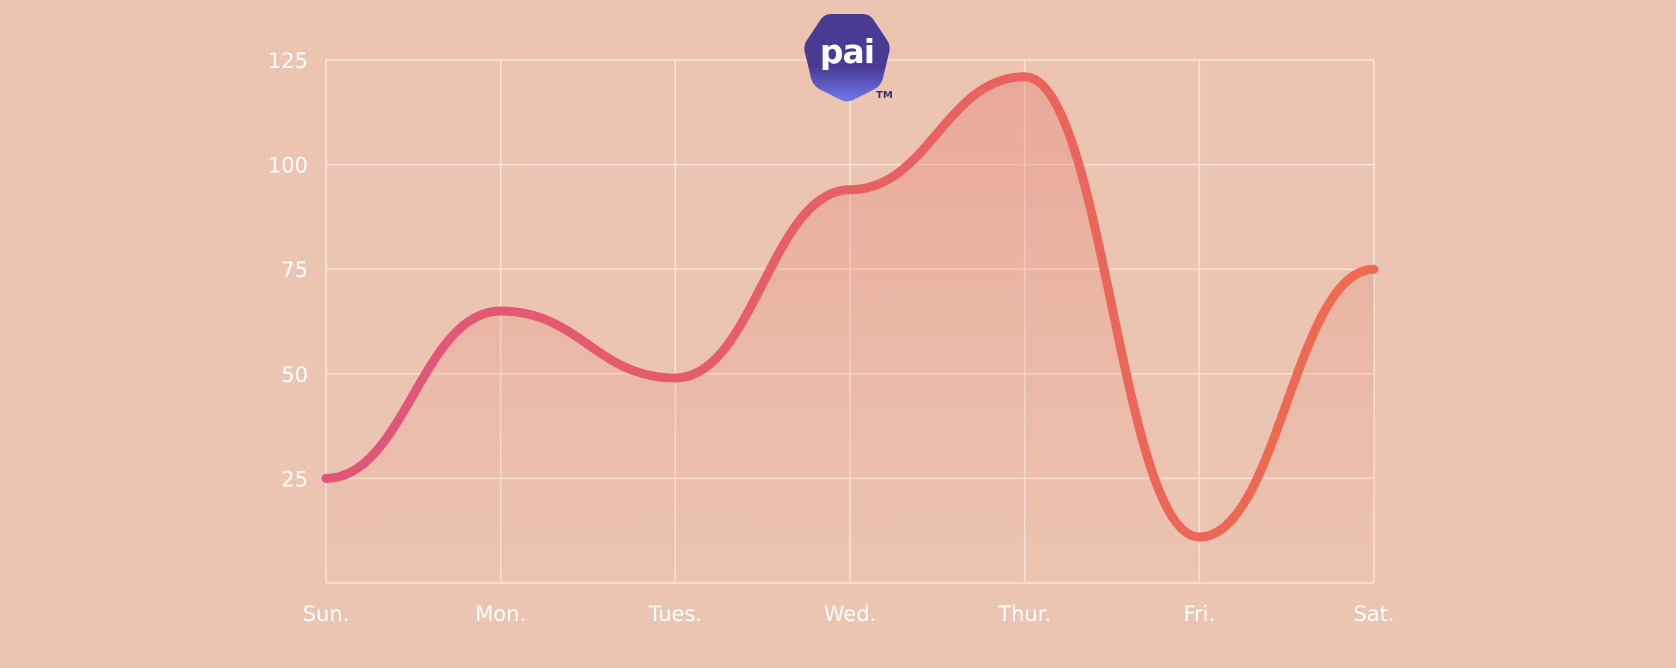 The height and width of the screenshot is (668, 1676). Describe the element at coordinates (288, 166) in the screenshot. I see `y-tick-label: 100` at that location.